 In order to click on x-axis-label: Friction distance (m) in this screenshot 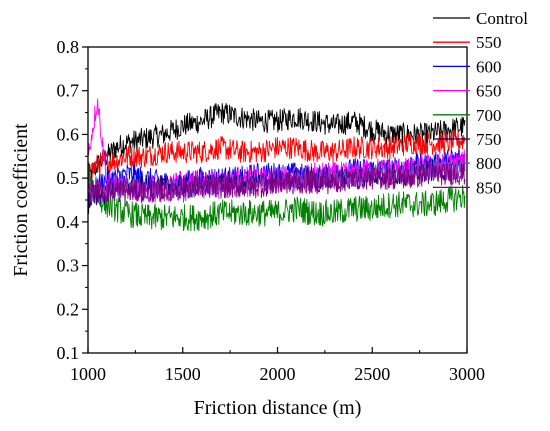, I will do `click(278, 408)`.